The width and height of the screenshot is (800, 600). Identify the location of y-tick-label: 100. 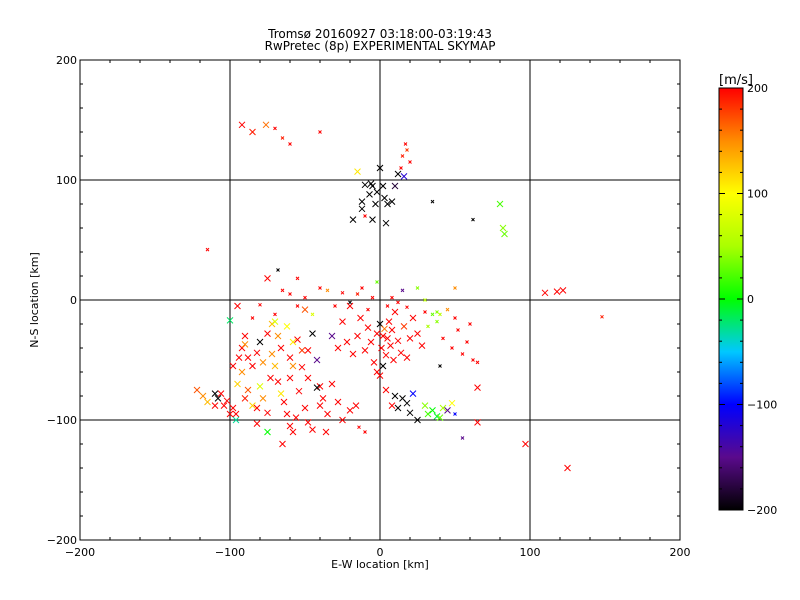
(66, 180).